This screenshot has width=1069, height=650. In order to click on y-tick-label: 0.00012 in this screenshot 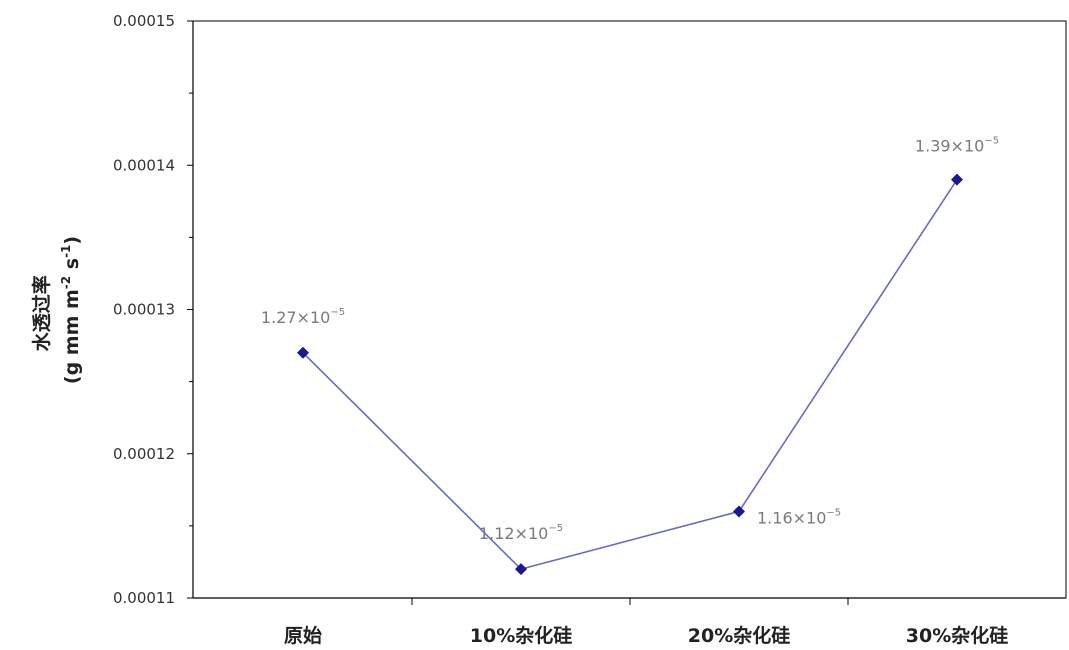, I will do `click(144, 454)`.